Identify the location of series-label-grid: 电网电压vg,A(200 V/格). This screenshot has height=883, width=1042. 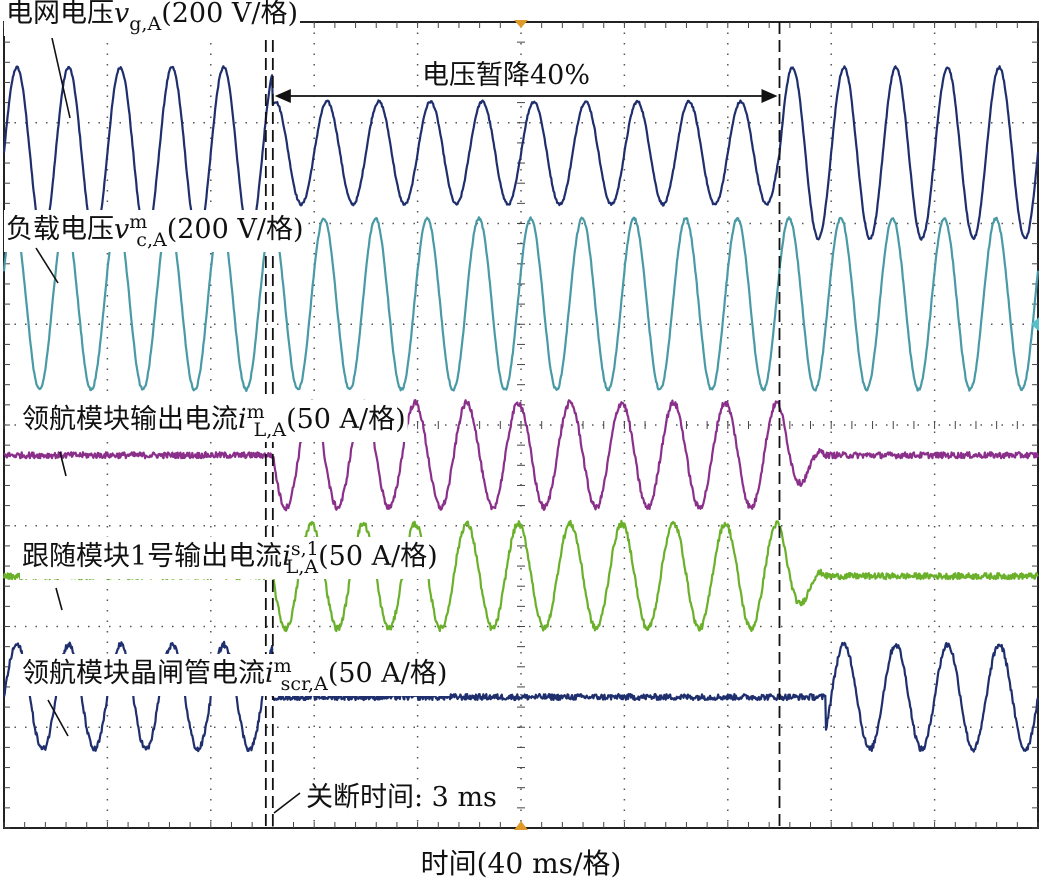
(152, 17).